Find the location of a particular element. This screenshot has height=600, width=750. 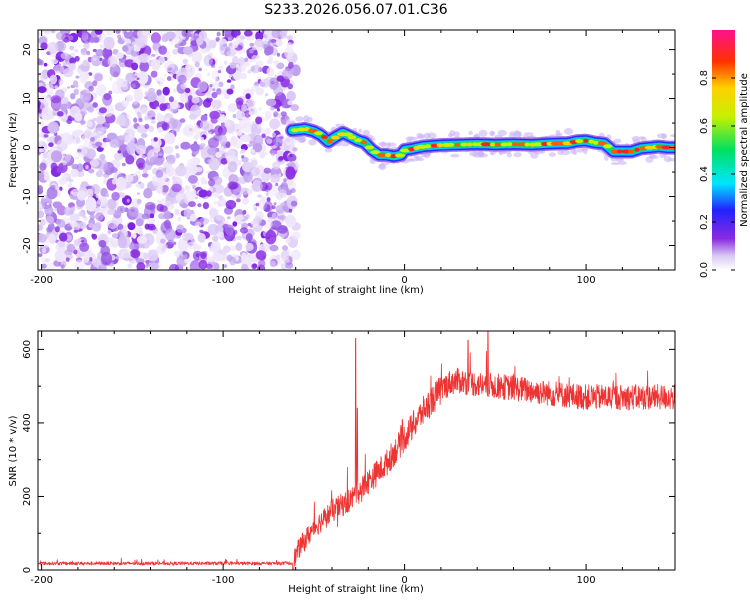

spectrogram-carrier is located at coordinates (480, 143).